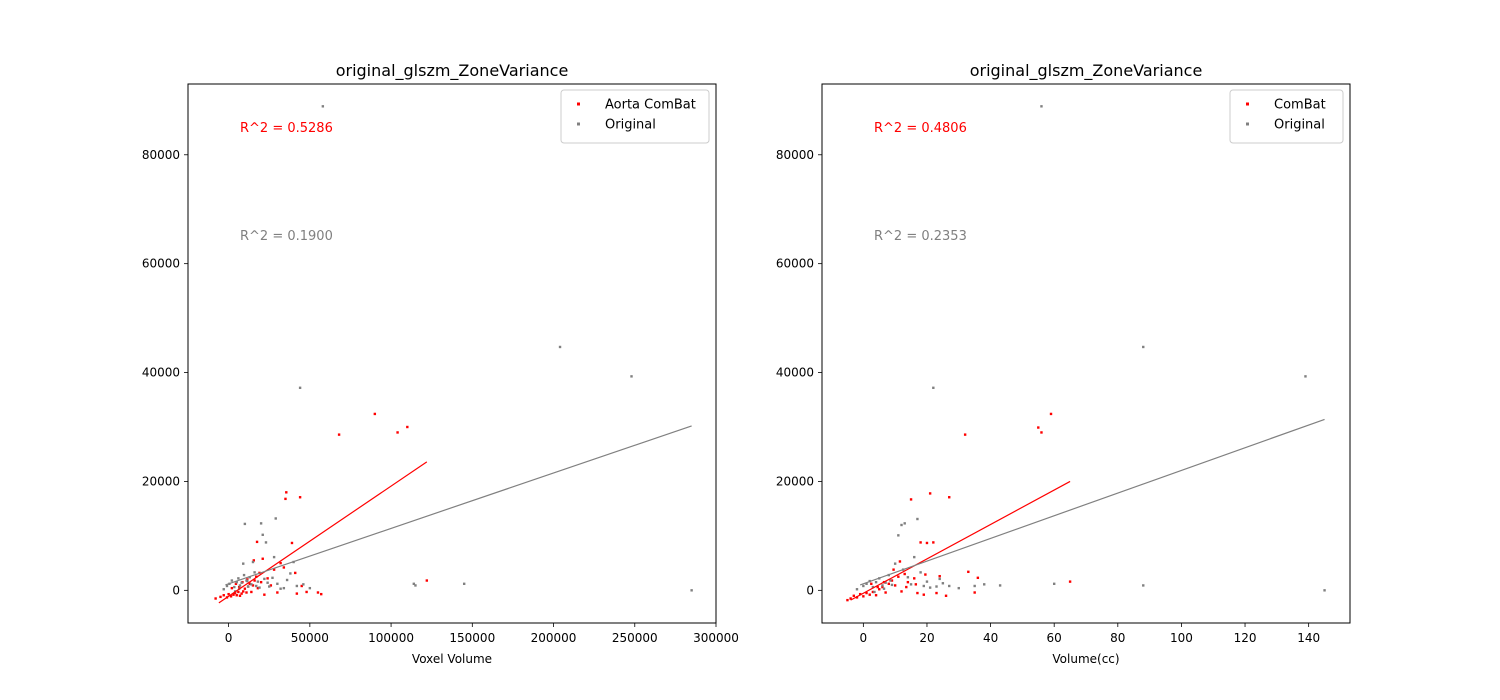  Describe the element at coordinates (864, 638) in the screenshot. I see `x-tick-label: 0` at that location.